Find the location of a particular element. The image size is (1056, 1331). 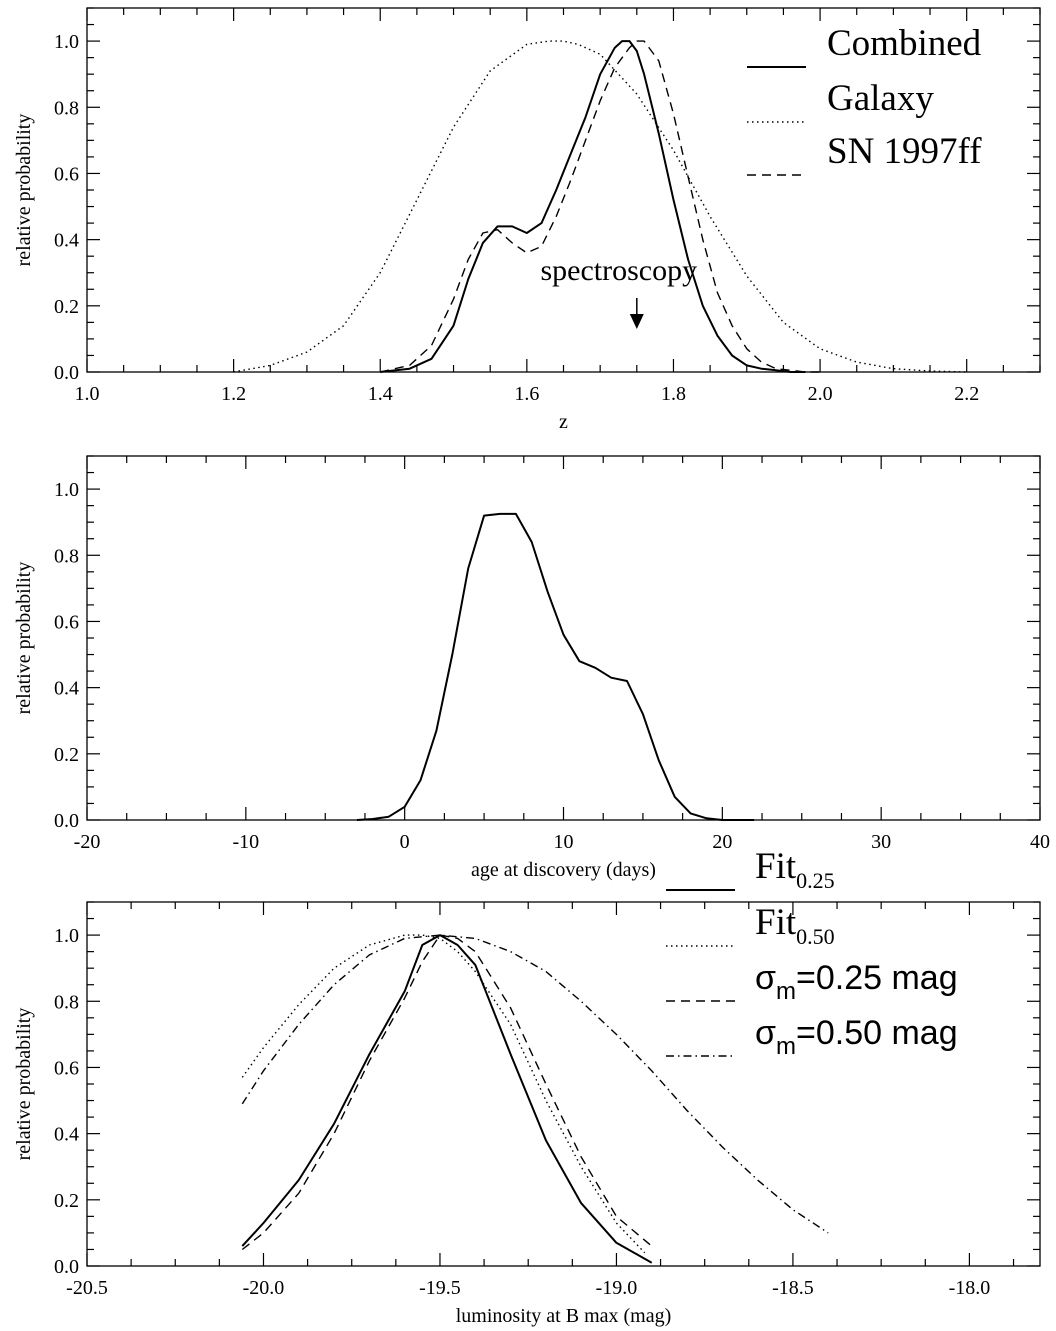

x-tick-label: -20 is located at coordinates (87, 842).